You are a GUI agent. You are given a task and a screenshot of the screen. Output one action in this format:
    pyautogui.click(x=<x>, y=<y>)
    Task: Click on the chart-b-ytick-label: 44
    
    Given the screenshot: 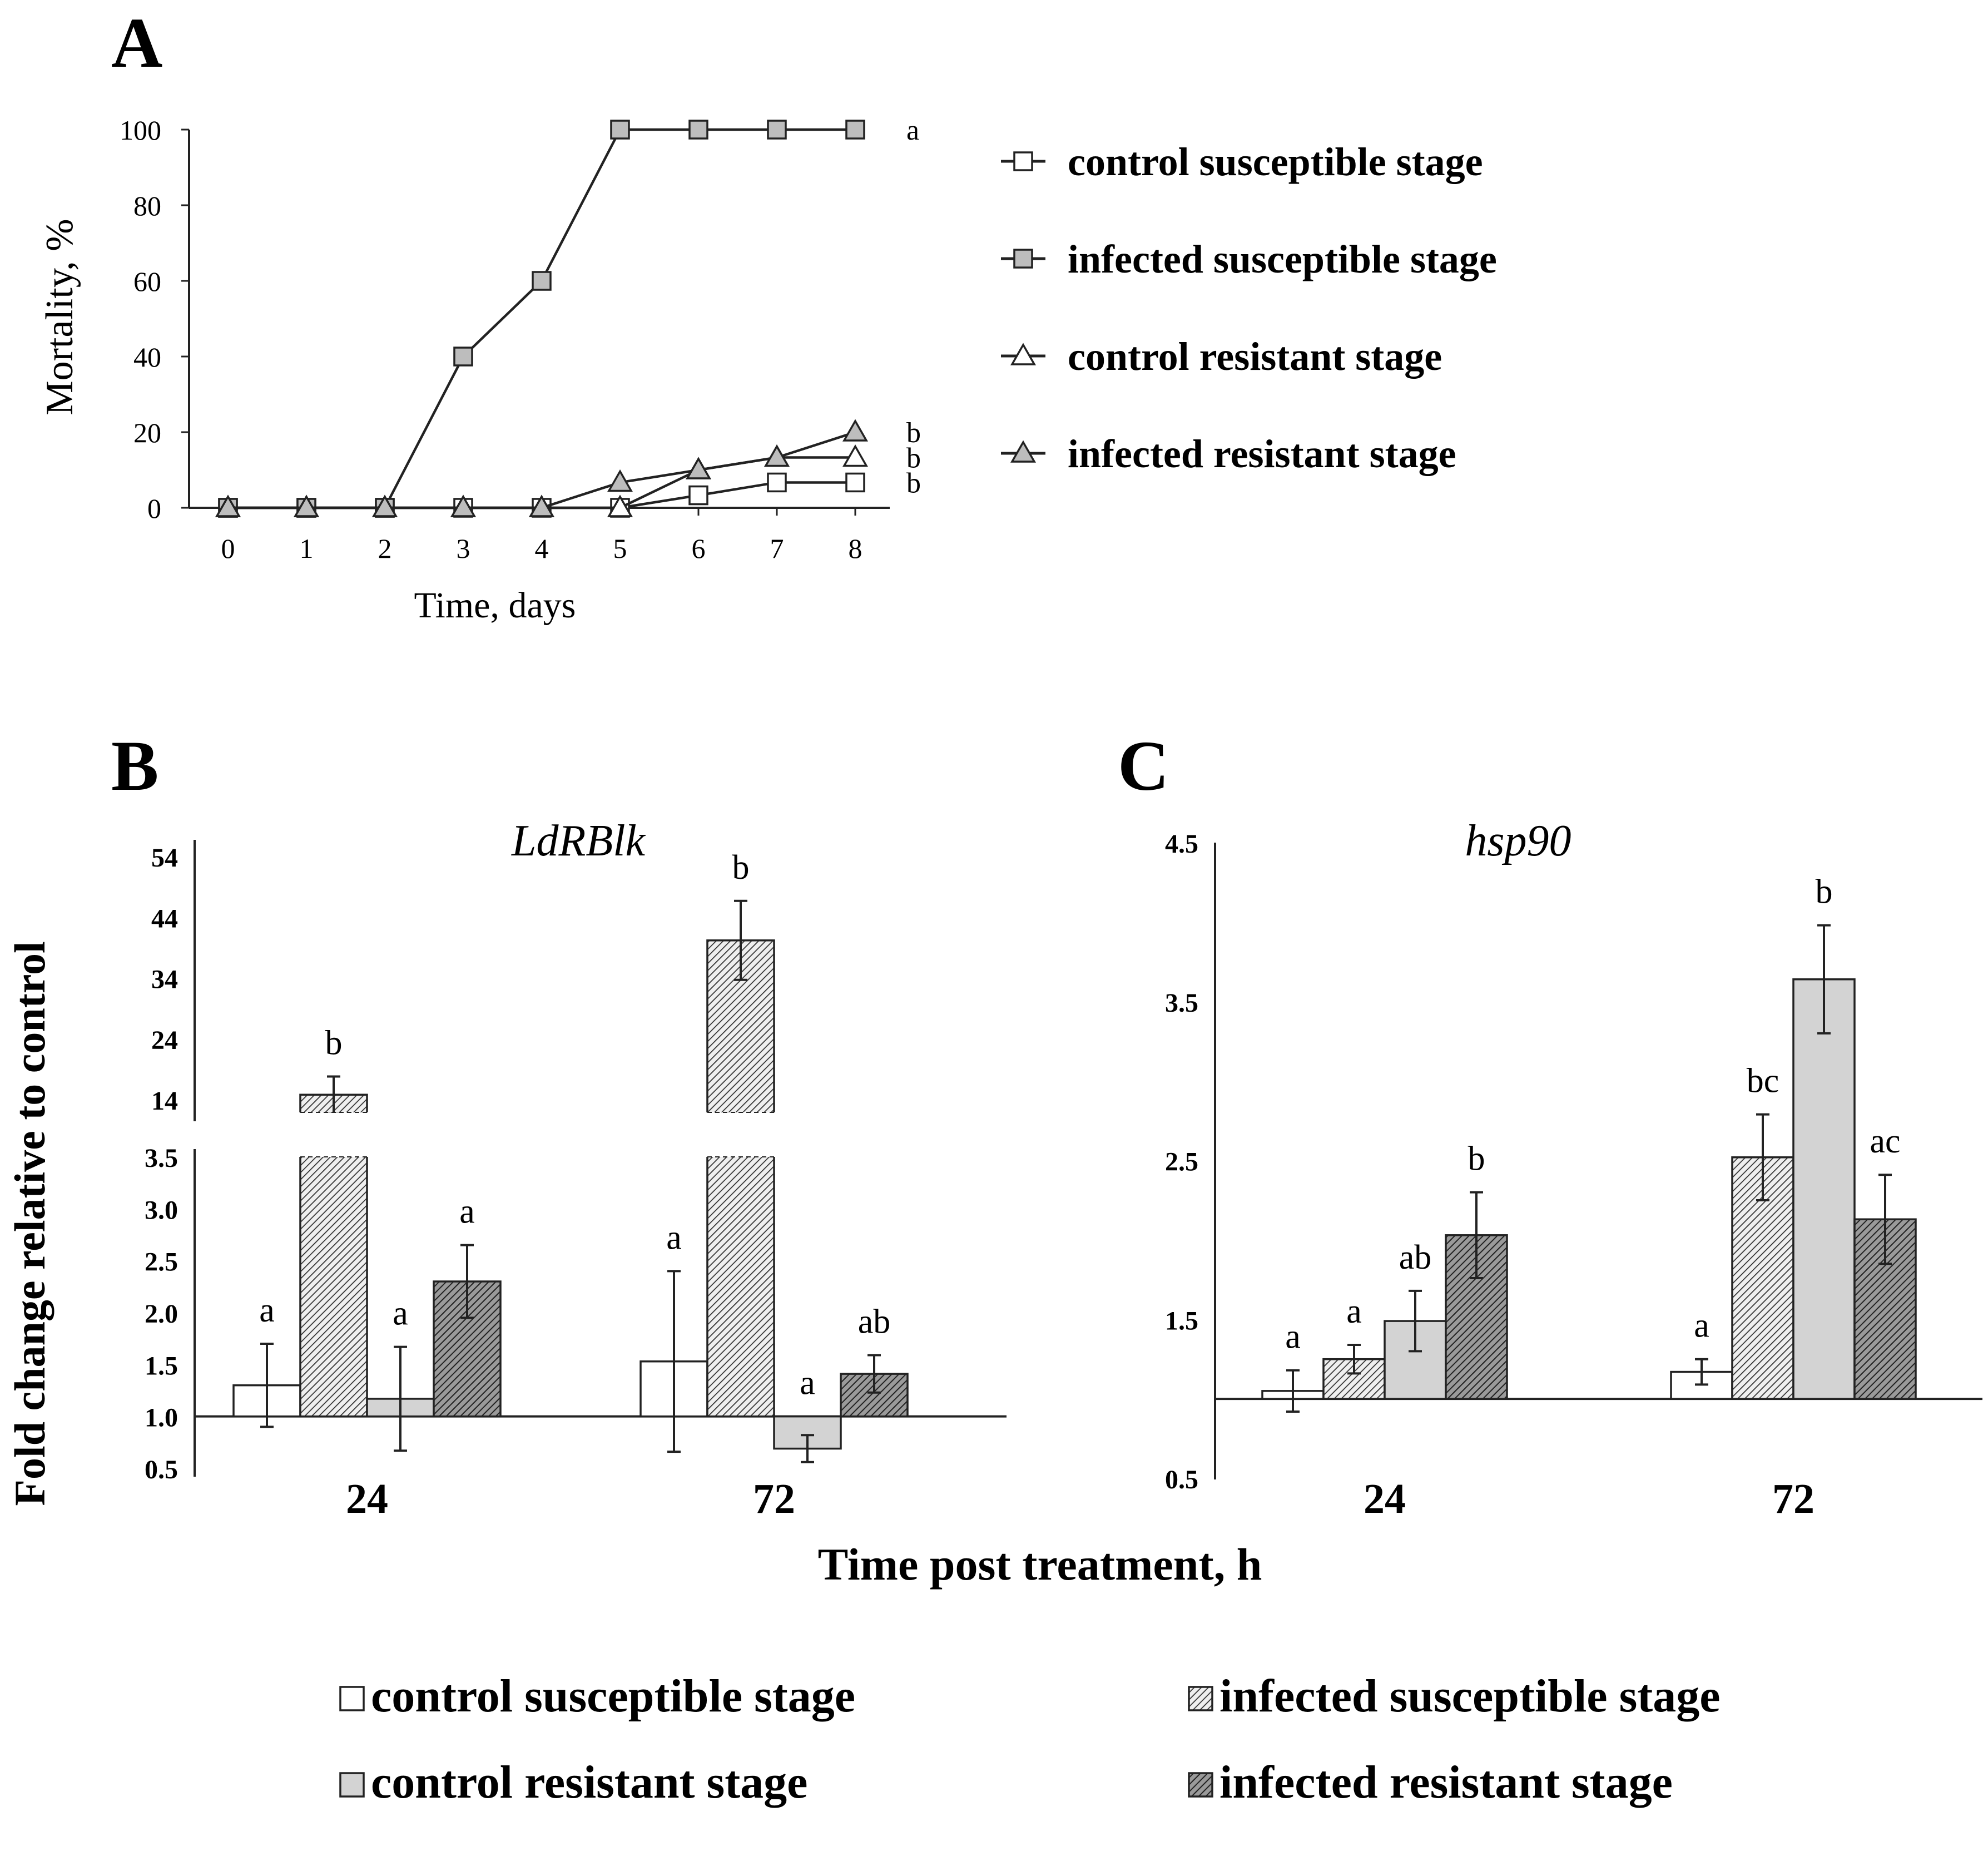 What is the action you would take?
    pyautogui.click(x=164, y=918)
    